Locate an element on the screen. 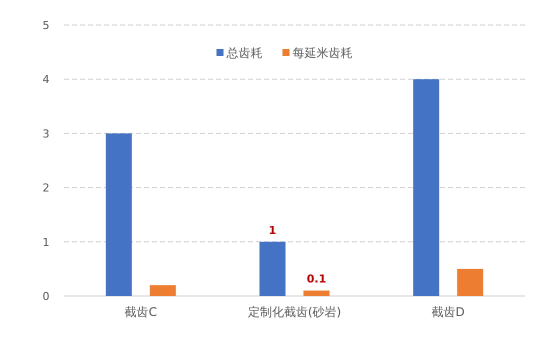 The height and width of the screenshot is (357, 552). y-tick-label: 5 is located at coordinates (46, 25).